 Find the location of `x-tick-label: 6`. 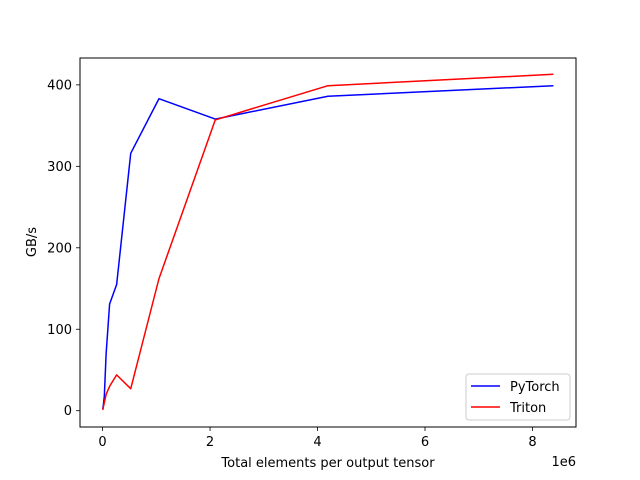

x-tick-label: 6 is located at coordinates (425, 442).